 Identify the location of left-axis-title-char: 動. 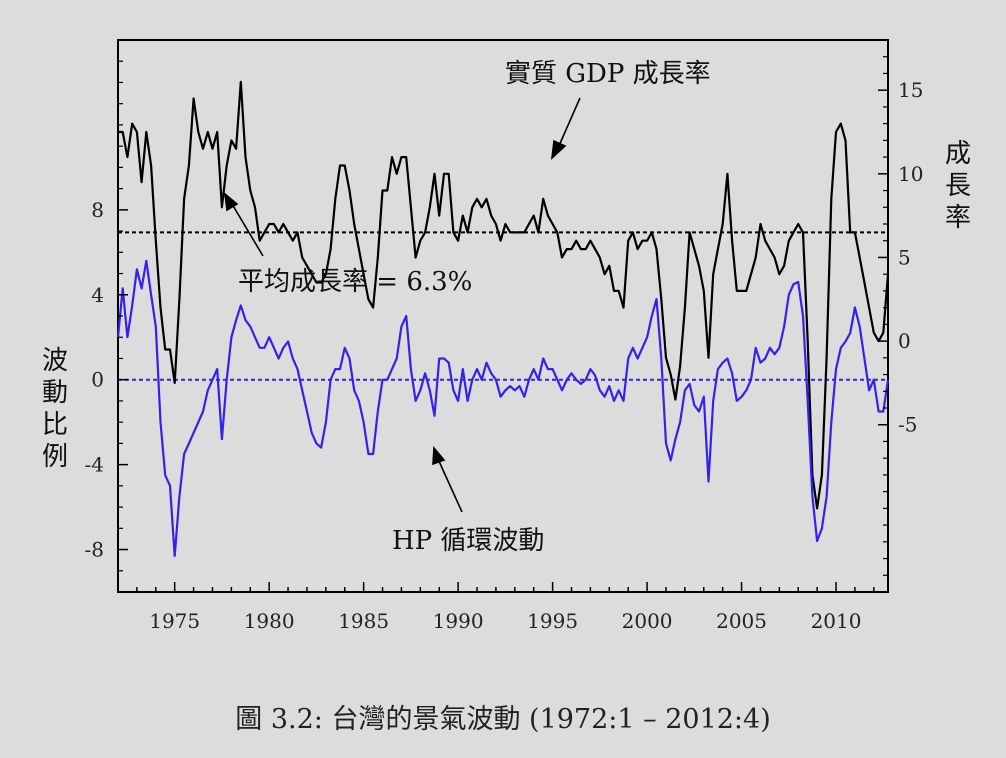
(55, 393).